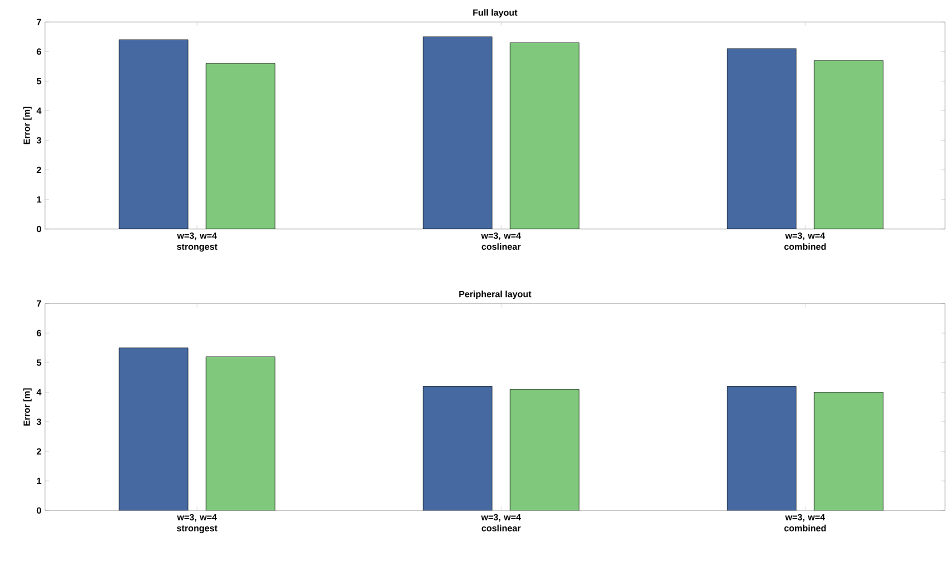 The height and width of the screenshot is (563, 948). What do you see at coordinates (495, 295) in the screenshot?
I see `chart-title: Peripheral layout` at bounding box center [495, 295].